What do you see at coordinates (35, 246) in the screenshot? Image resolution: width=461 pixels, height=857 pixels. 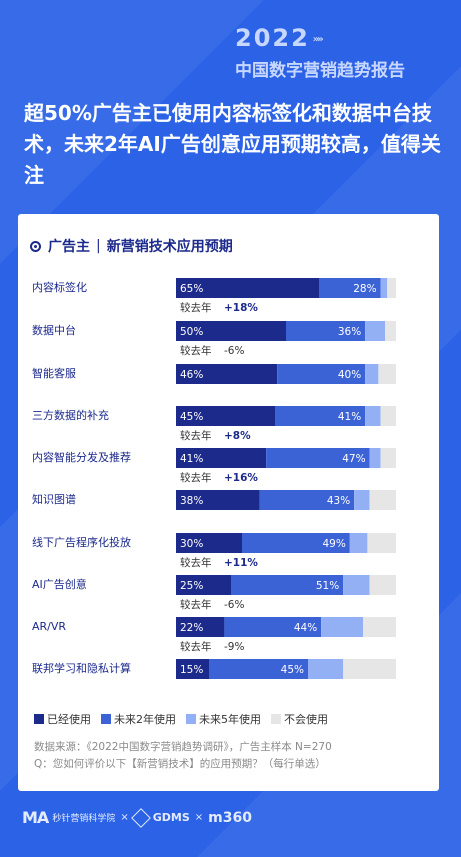 I see `target-icon` at bounding box center [35, 246].